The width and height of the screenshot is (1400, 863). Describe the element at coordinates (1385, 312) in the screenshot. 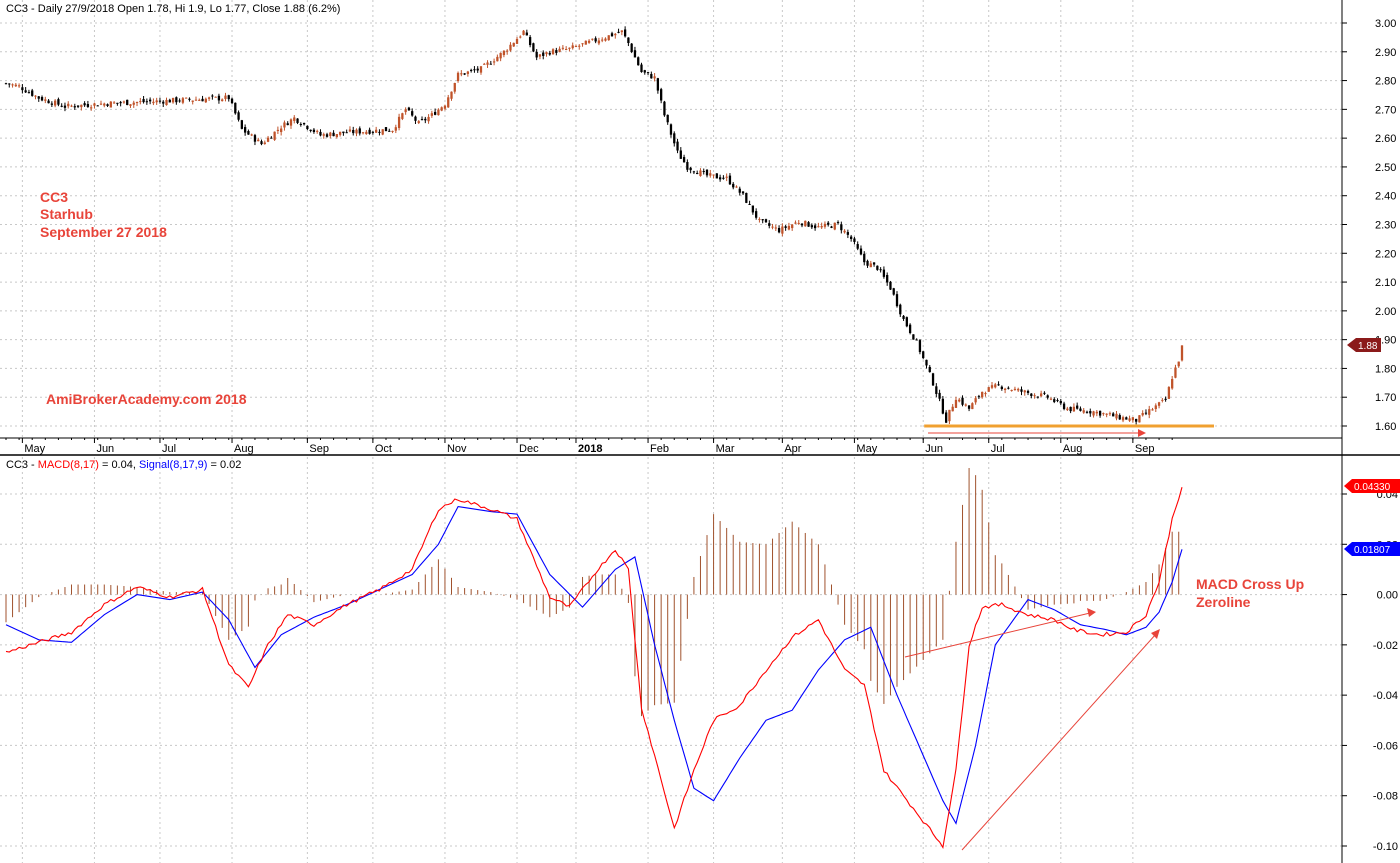

I see `price-y-tick-label: 2.00` at that location.